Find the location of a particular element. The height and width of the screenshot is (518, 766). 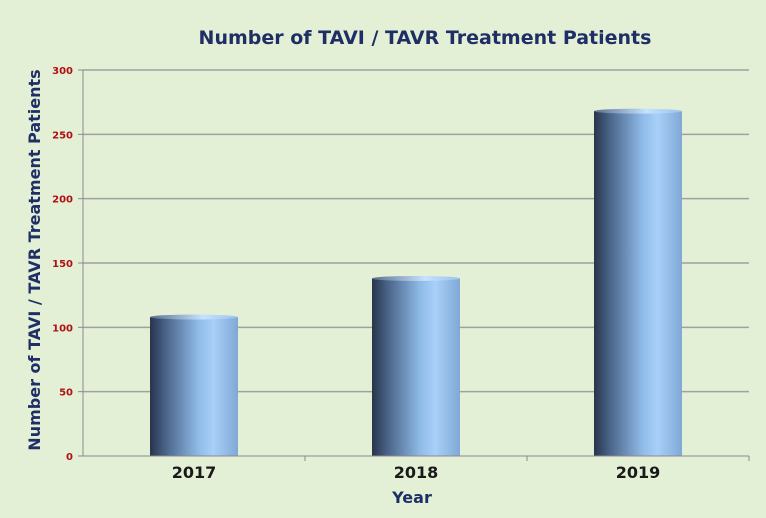

y-tick-label: 300 is located at coordinates (62, 71).